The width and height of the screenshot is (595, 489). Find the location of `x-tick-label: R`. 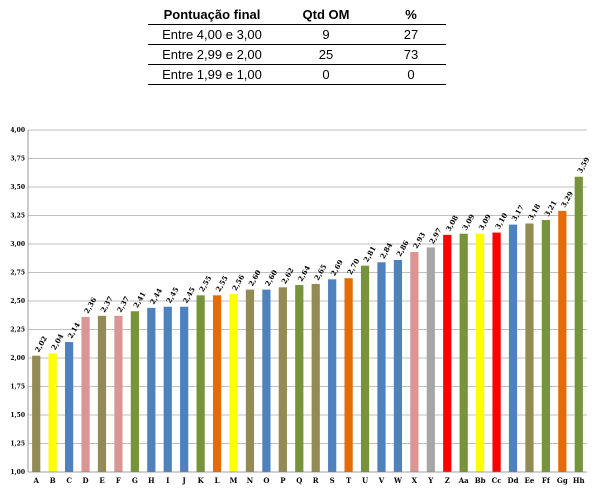

x-tick-label: R is located at coordinates (316, 480).